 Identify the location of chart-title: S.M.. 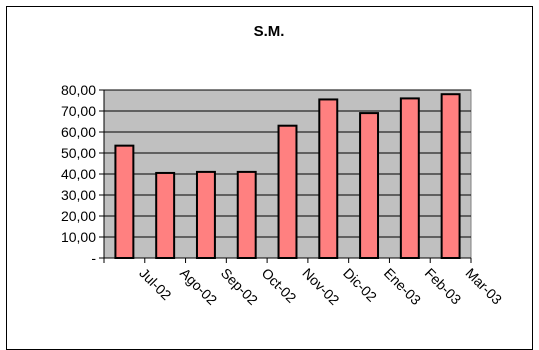
(269, 31).